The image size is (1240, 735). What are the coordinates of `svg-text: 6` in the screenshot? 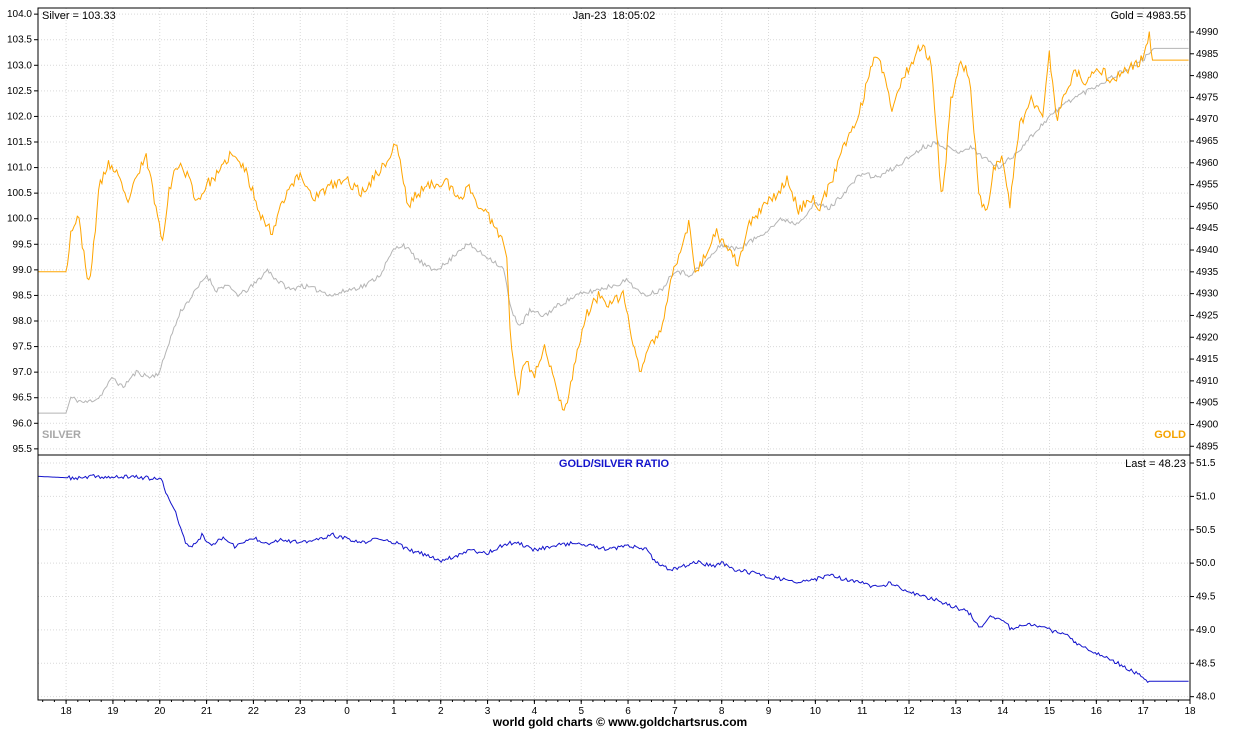 It's located at (628, 711).